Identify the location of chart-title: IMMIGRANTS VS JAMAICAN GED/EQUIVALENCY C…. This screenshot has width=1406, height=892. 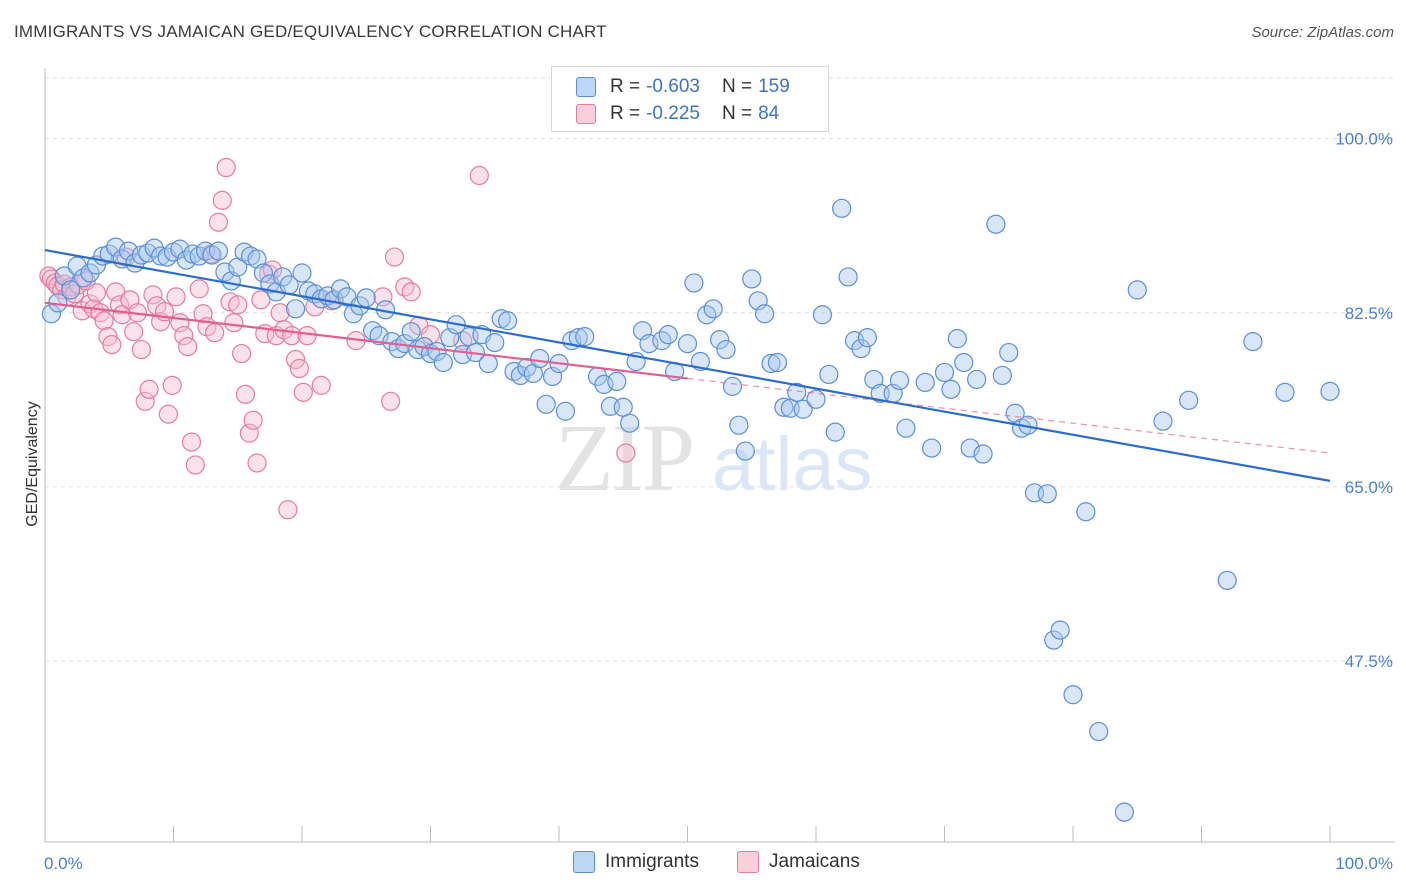
(310, 31).